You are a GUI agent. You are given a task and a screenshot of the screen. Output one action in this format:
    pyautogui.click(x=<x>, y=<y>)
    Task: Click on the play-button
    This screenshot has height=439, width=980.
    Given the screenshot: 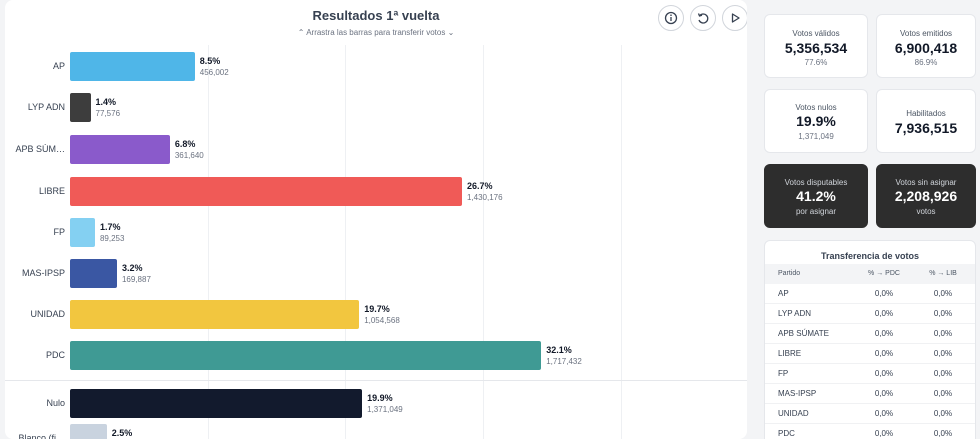 What is the action you would take?
    pyautogui.click(x=734, y=18)
    